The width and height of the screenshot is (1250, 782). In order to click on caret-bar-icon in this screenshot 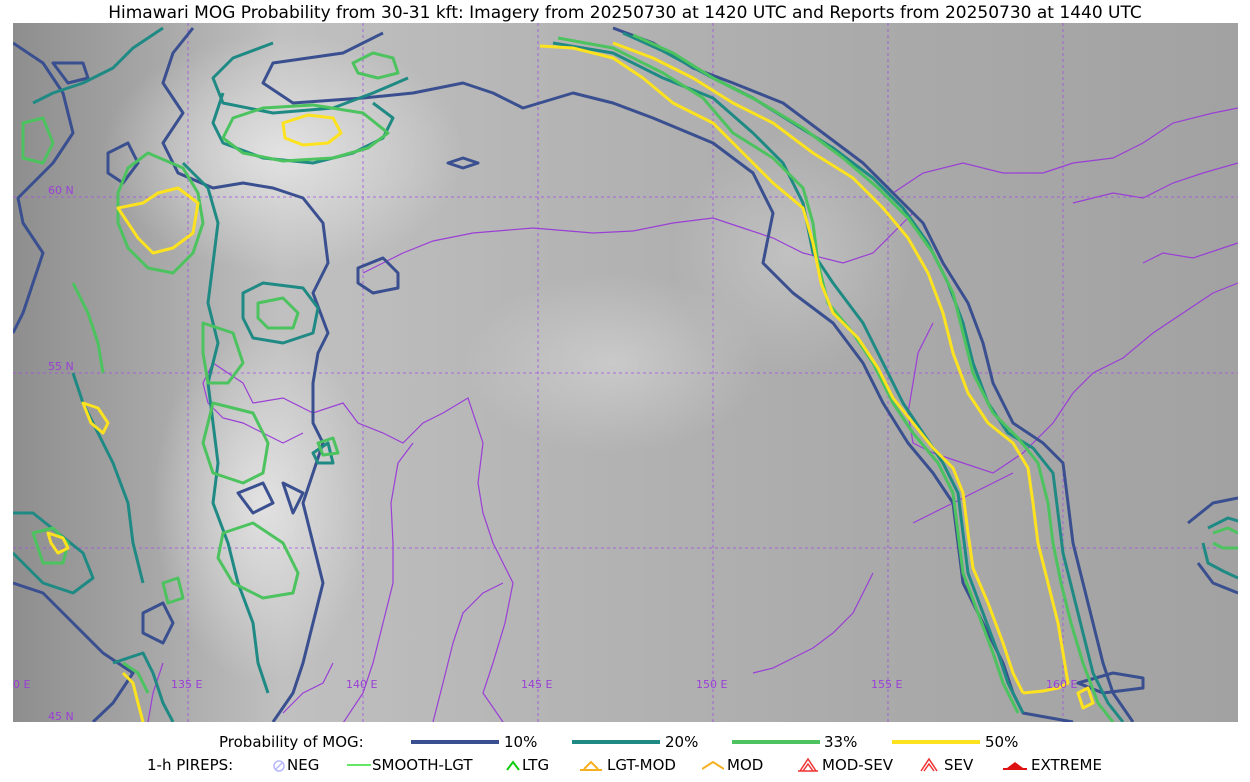, I will do `click(591, 765)`.